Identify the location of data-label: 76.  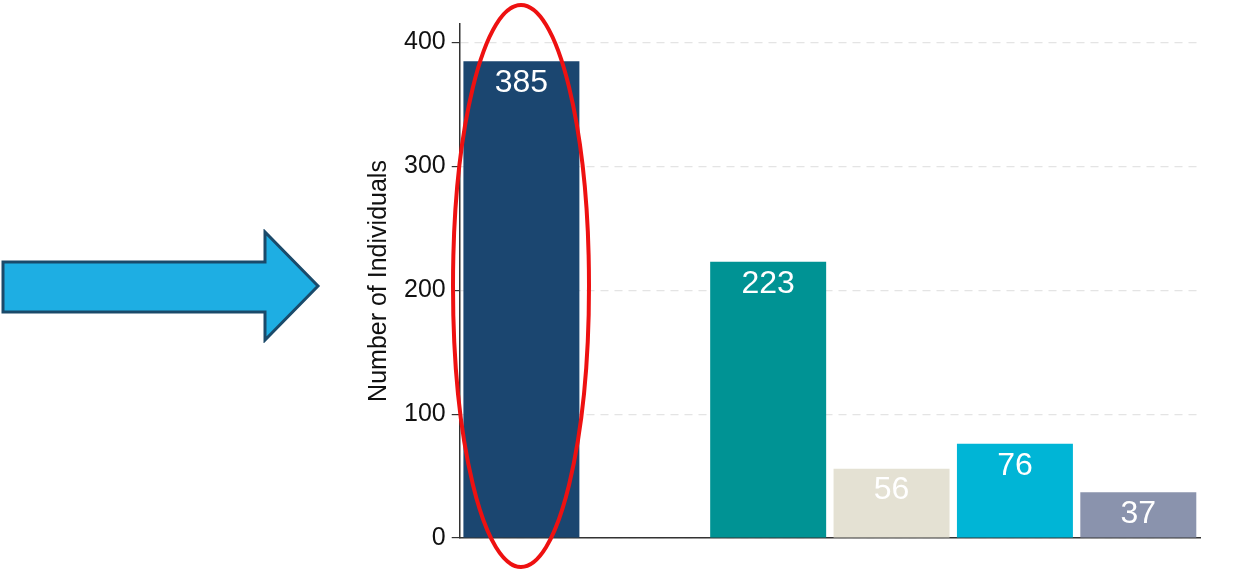
(1015, 463).